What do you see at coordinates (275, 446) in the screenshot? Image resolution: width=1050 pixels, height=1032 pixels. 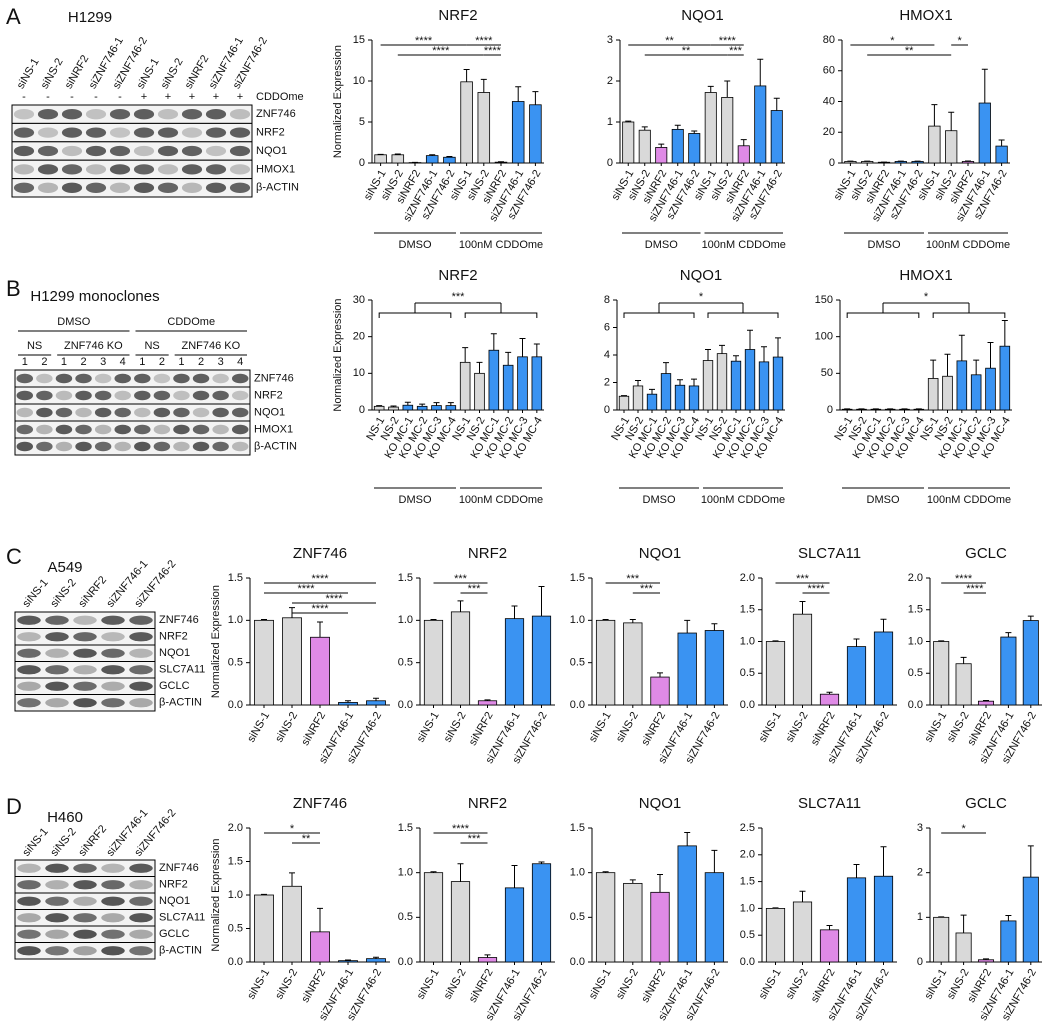 I see `band-label: β-ACTIN` at bounding box center [275, 446].